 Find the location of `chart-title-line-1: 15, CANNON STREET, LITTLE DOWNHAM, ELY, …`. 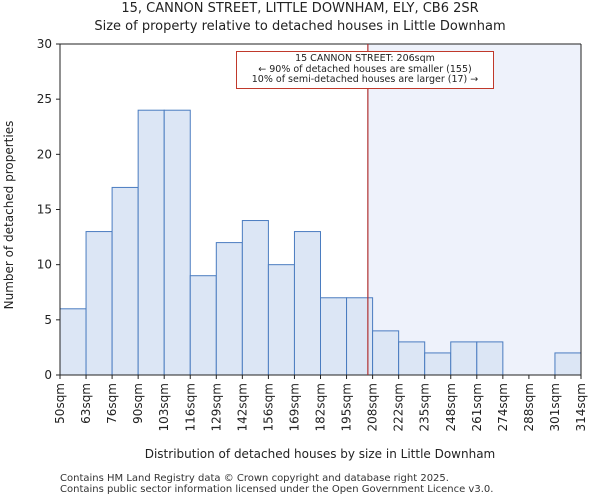

chart-title-line-1: 15, CANNON STREET, LITTLE DOWNHAM, ELY, … is located at coordinates (300, 8).